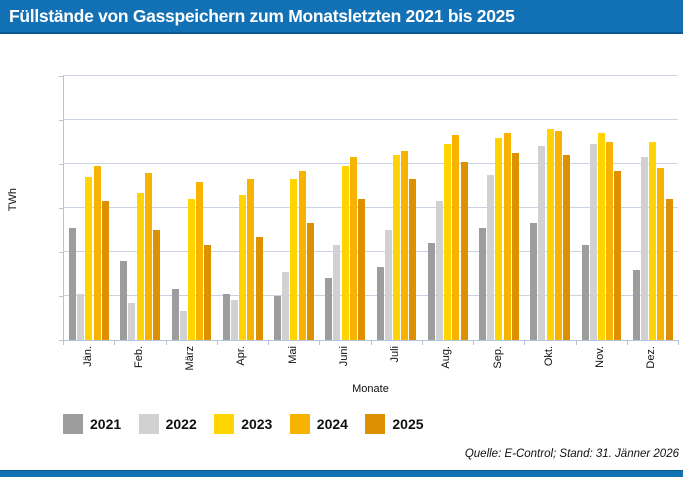 The height and width of the screenshot is (480, 683). Describe the element at coordinates (370, 389) in the screenshot. I see `x-axis-title: Monate` at that location.